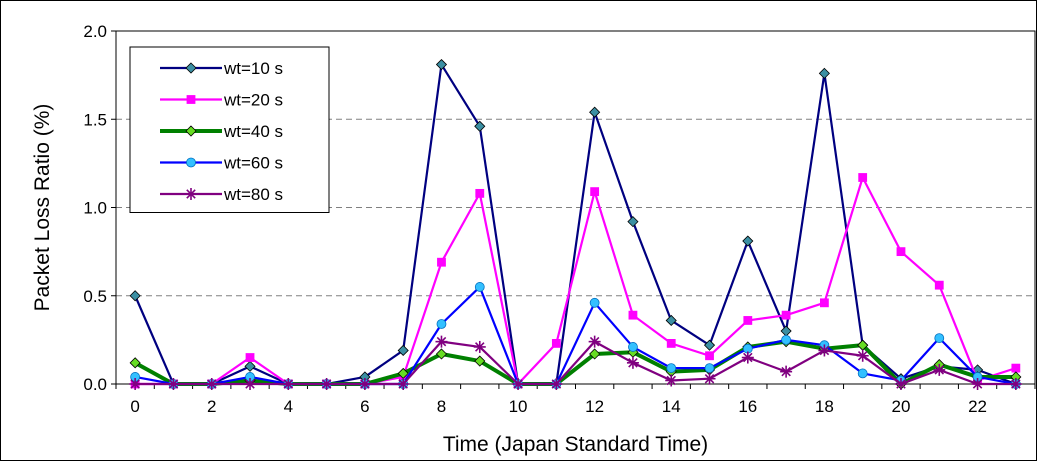  Describe the element at coordinates (288, 406) in the screenshot. I see `x-tick-label: 4` at that location.